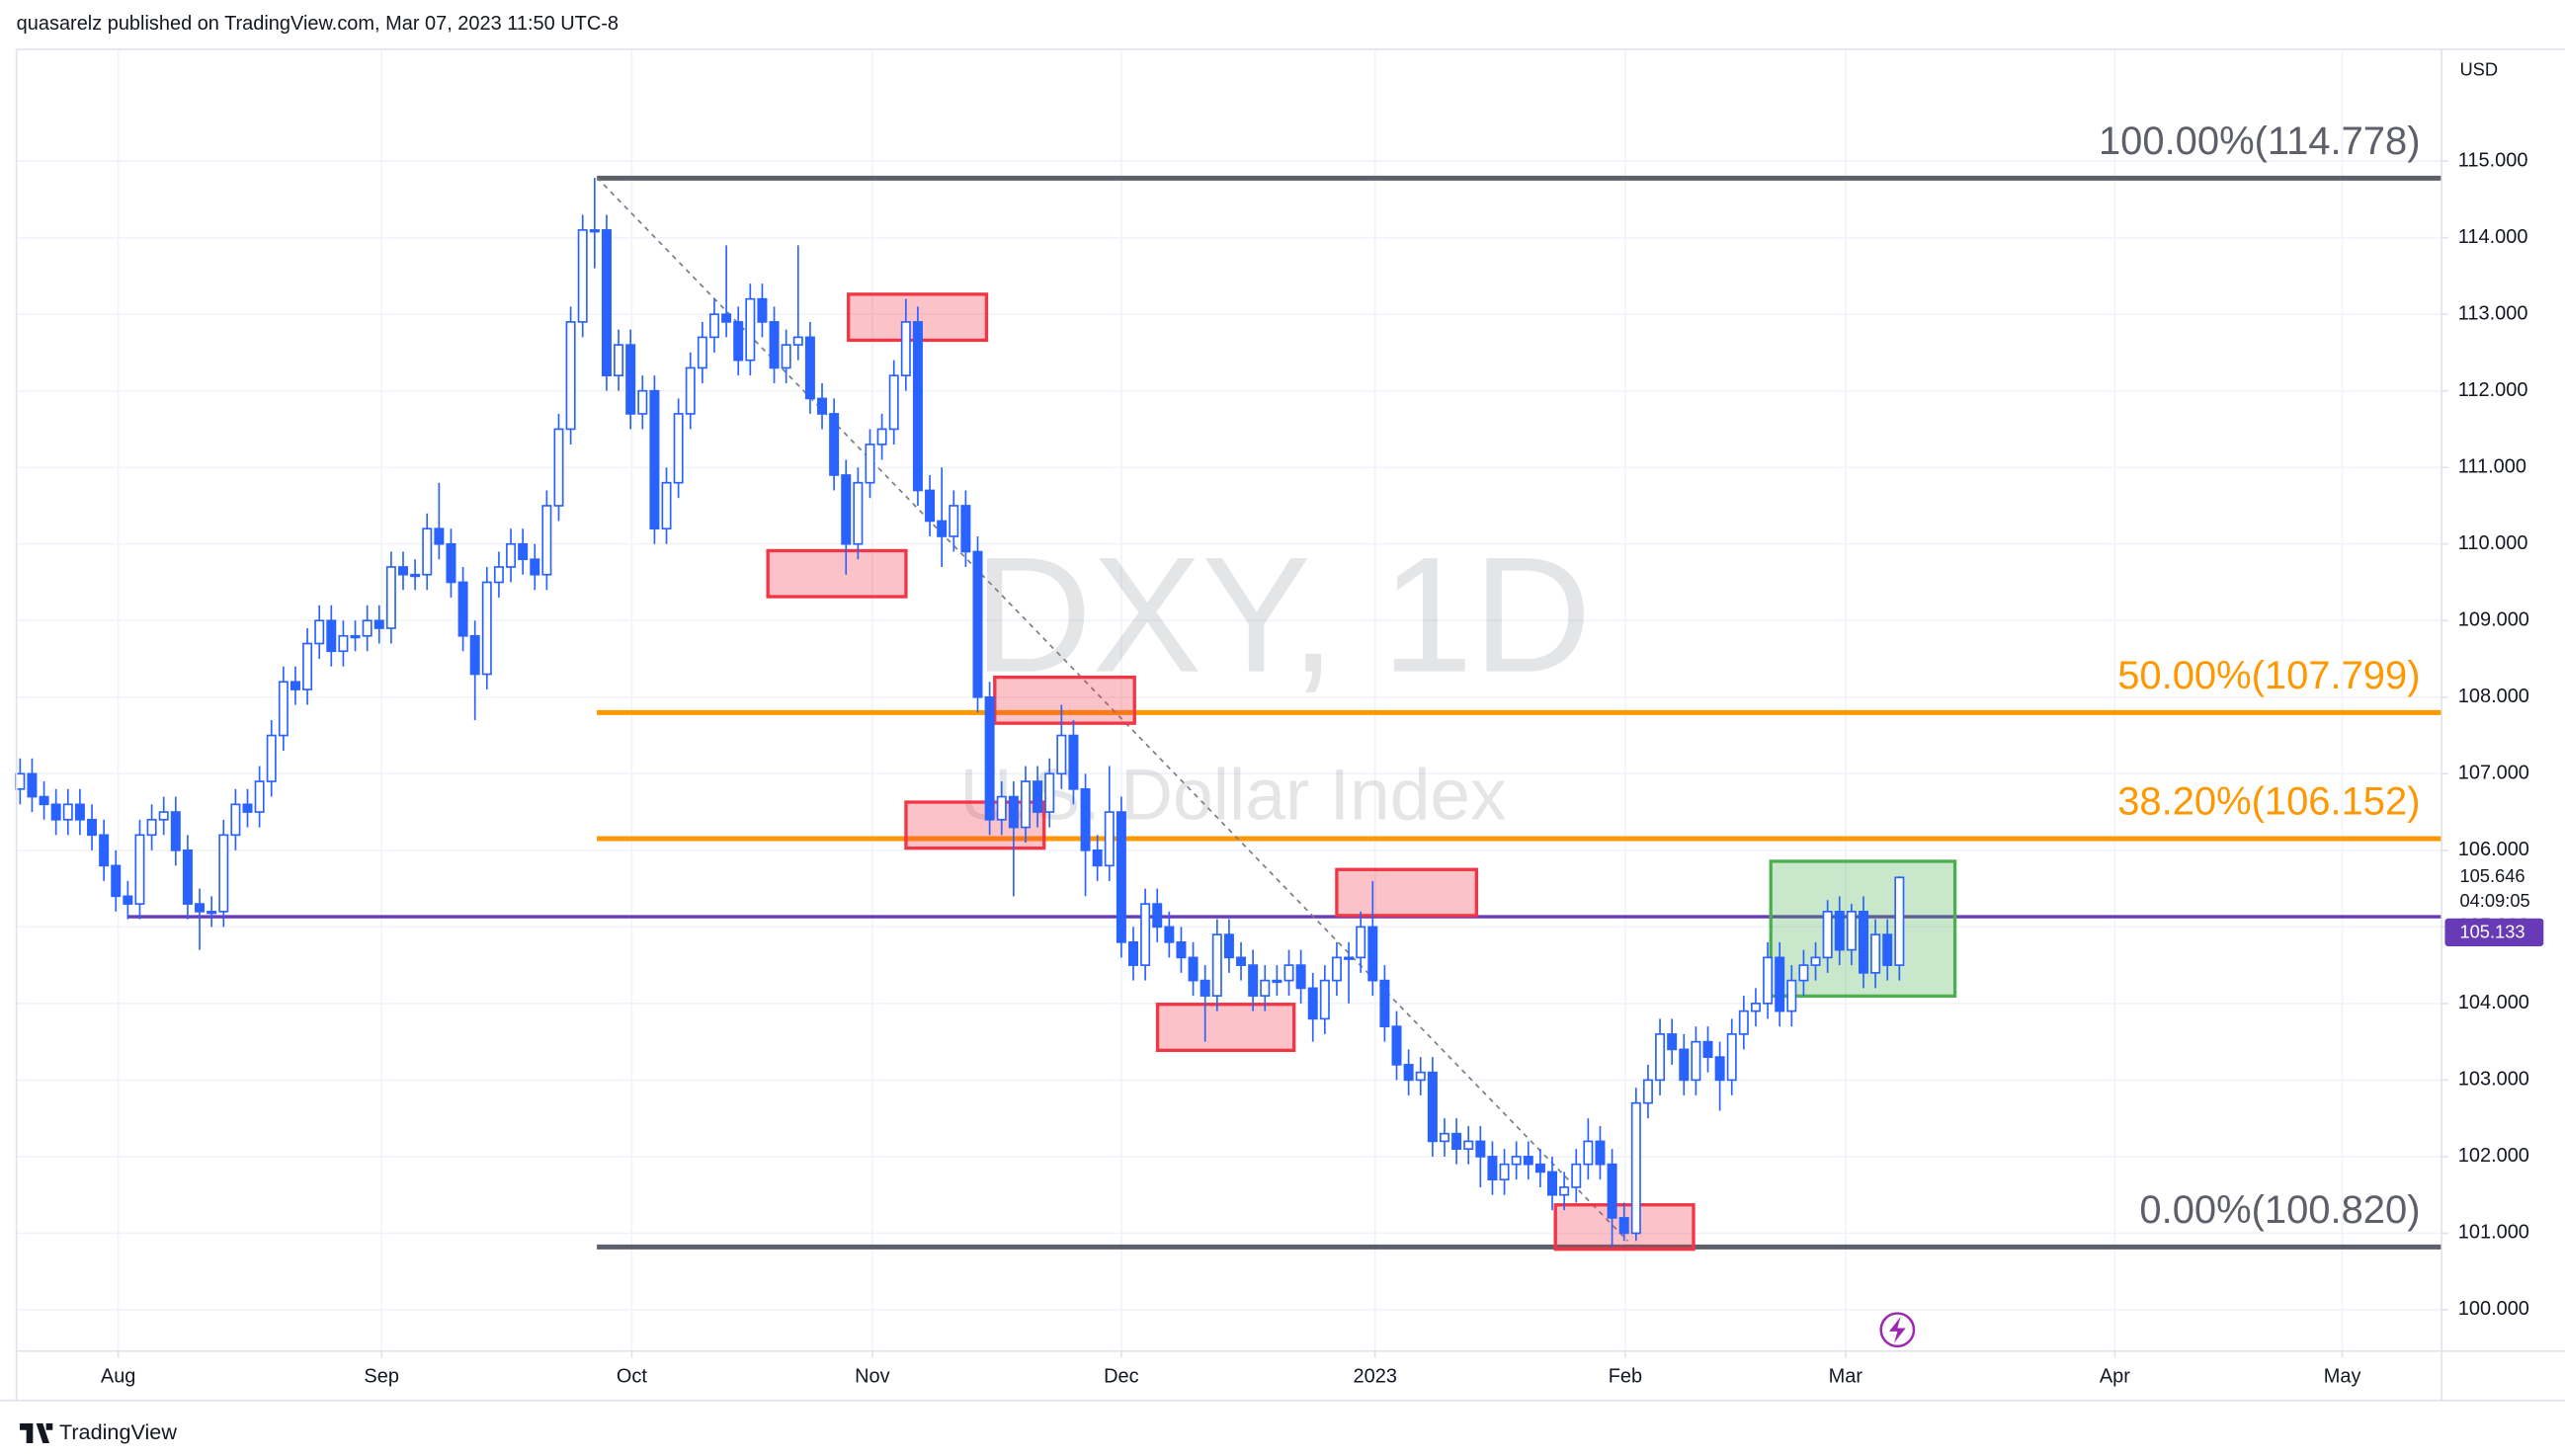  What do you see at coordinates (2493, 313) in the screenshot?
I see `y-tick-label: 113.000` at bounding box center [2493, 313].